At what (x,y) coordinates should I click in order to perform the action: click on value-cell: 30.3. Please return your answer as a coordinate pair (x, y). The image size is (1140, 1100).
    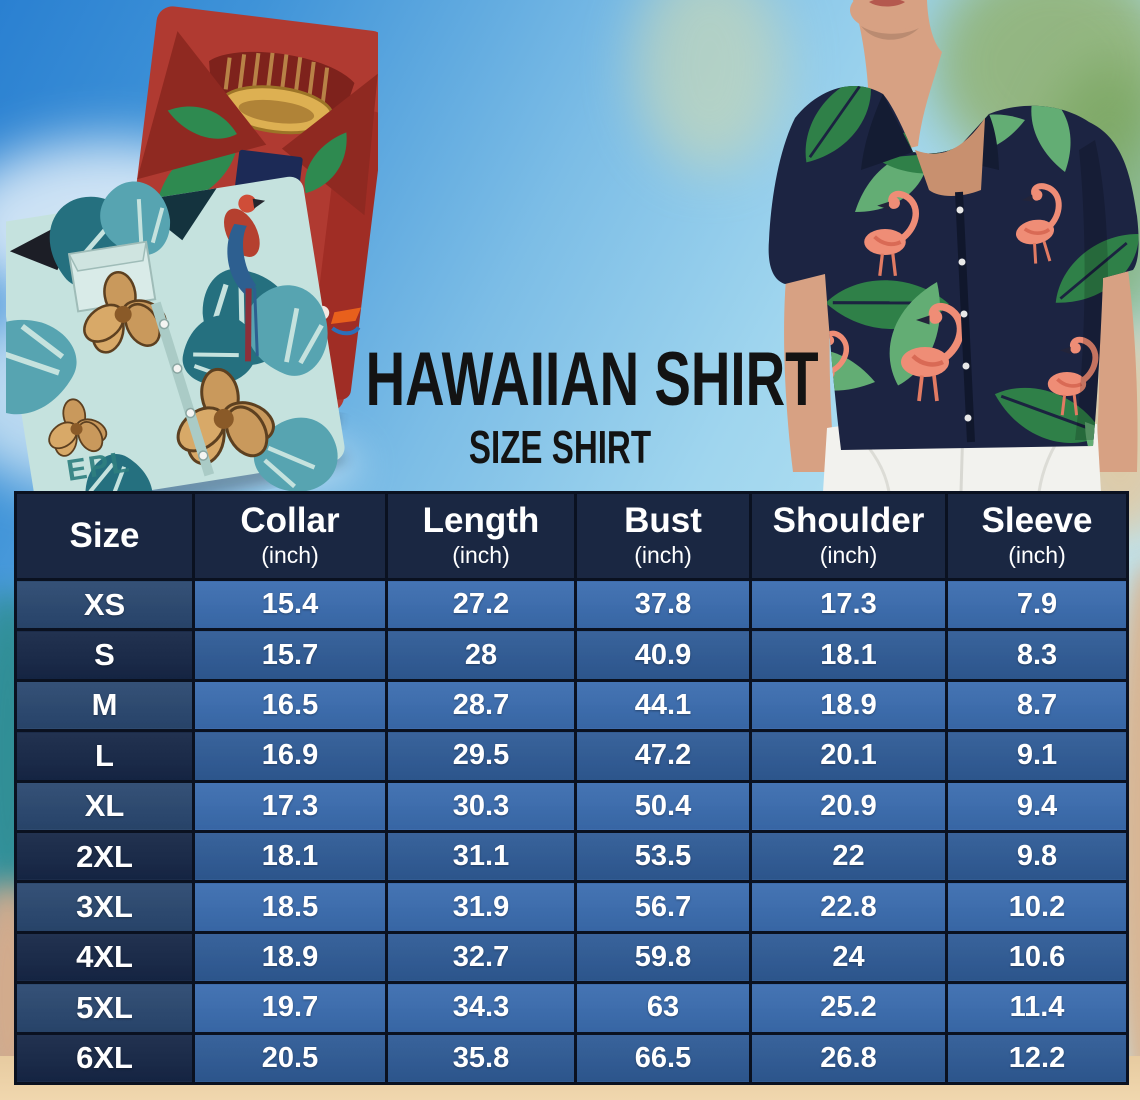
    Looking at the image, I should click on (481, 806).